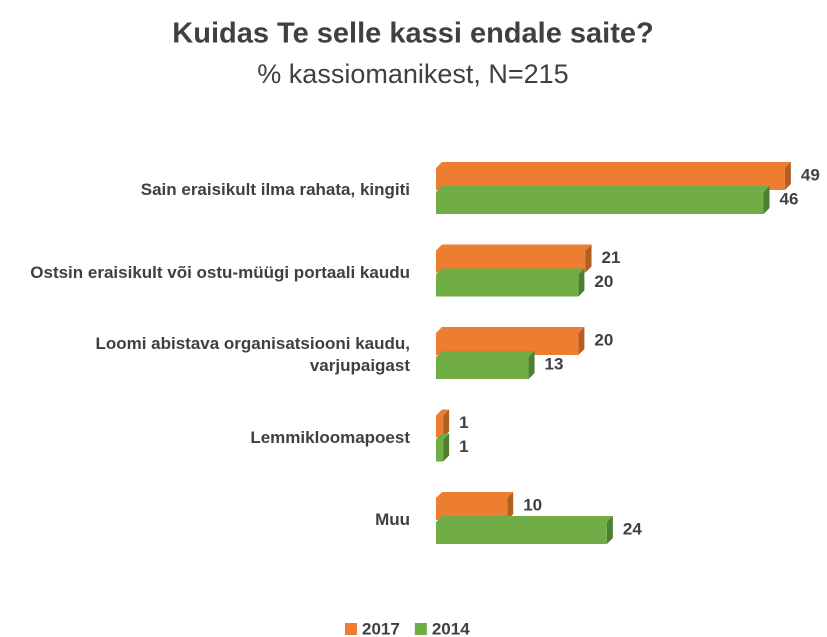 The height and width of the screenshot is (637, 827). What do you see at coordinates (632, 528) in the screenshot?
I see `data-label: 24` at bounding box center [632, 528].